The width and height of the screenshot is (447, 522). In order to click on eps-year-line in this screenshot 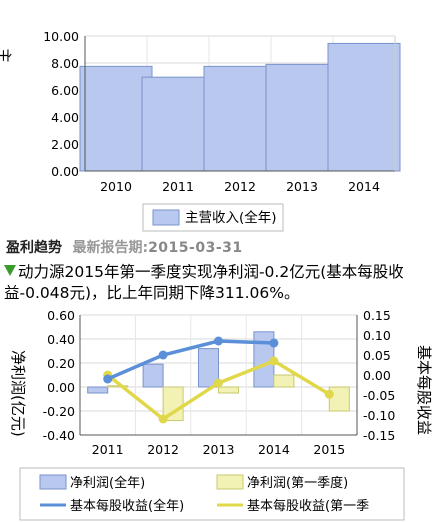, I will do `click(190, 360)`.